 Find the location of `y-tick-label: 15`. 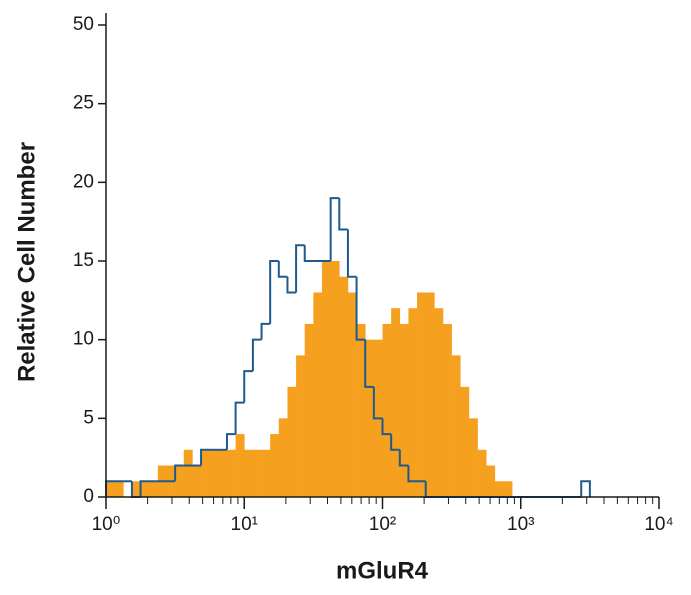

y-tick-label: 15 is located at coordinates (83, 260).